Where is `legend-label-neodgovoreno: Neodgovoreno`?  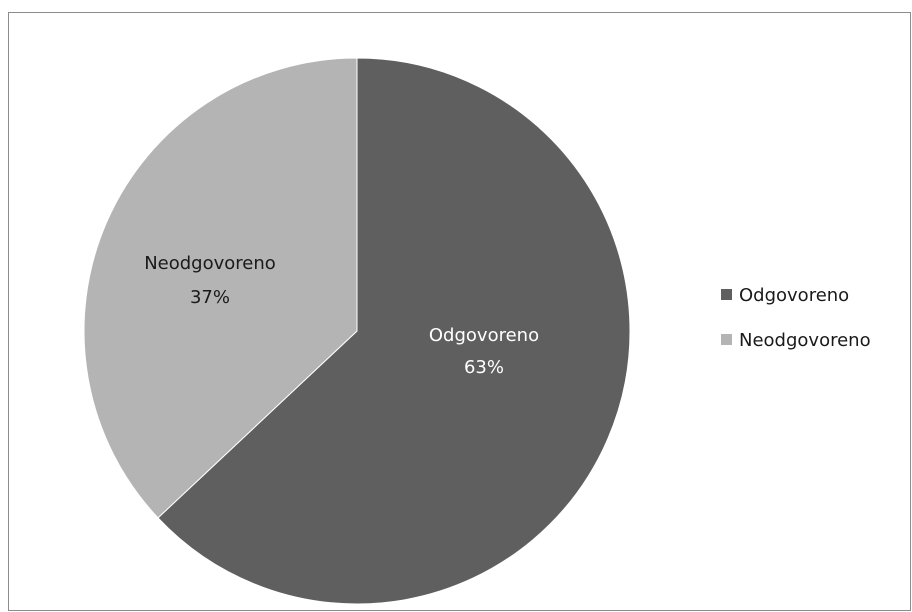
legend-label-neodgovoreno: Neodgovoreno is located at coordinates (805, 340).